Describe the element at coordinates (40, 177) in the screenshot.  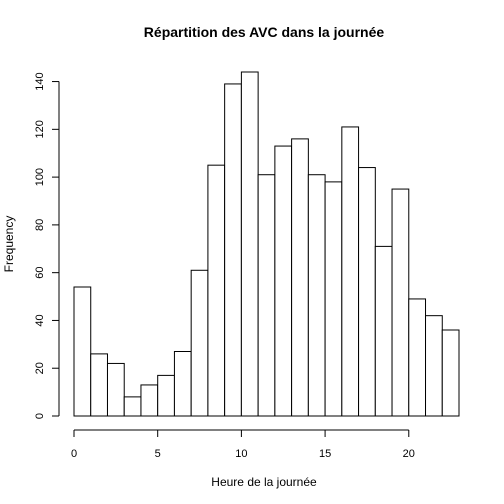
I see `y-tick-label: 100` at that location.